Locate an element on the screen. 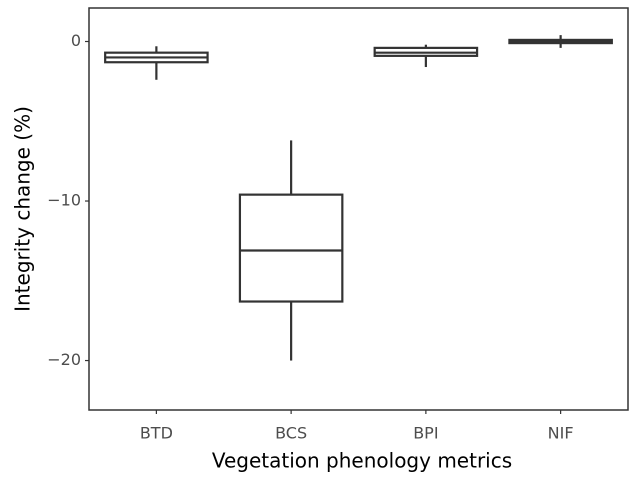 This screenshot has height=477, width=635. y-tick-label: −10 is located at coordinates (64, 200).